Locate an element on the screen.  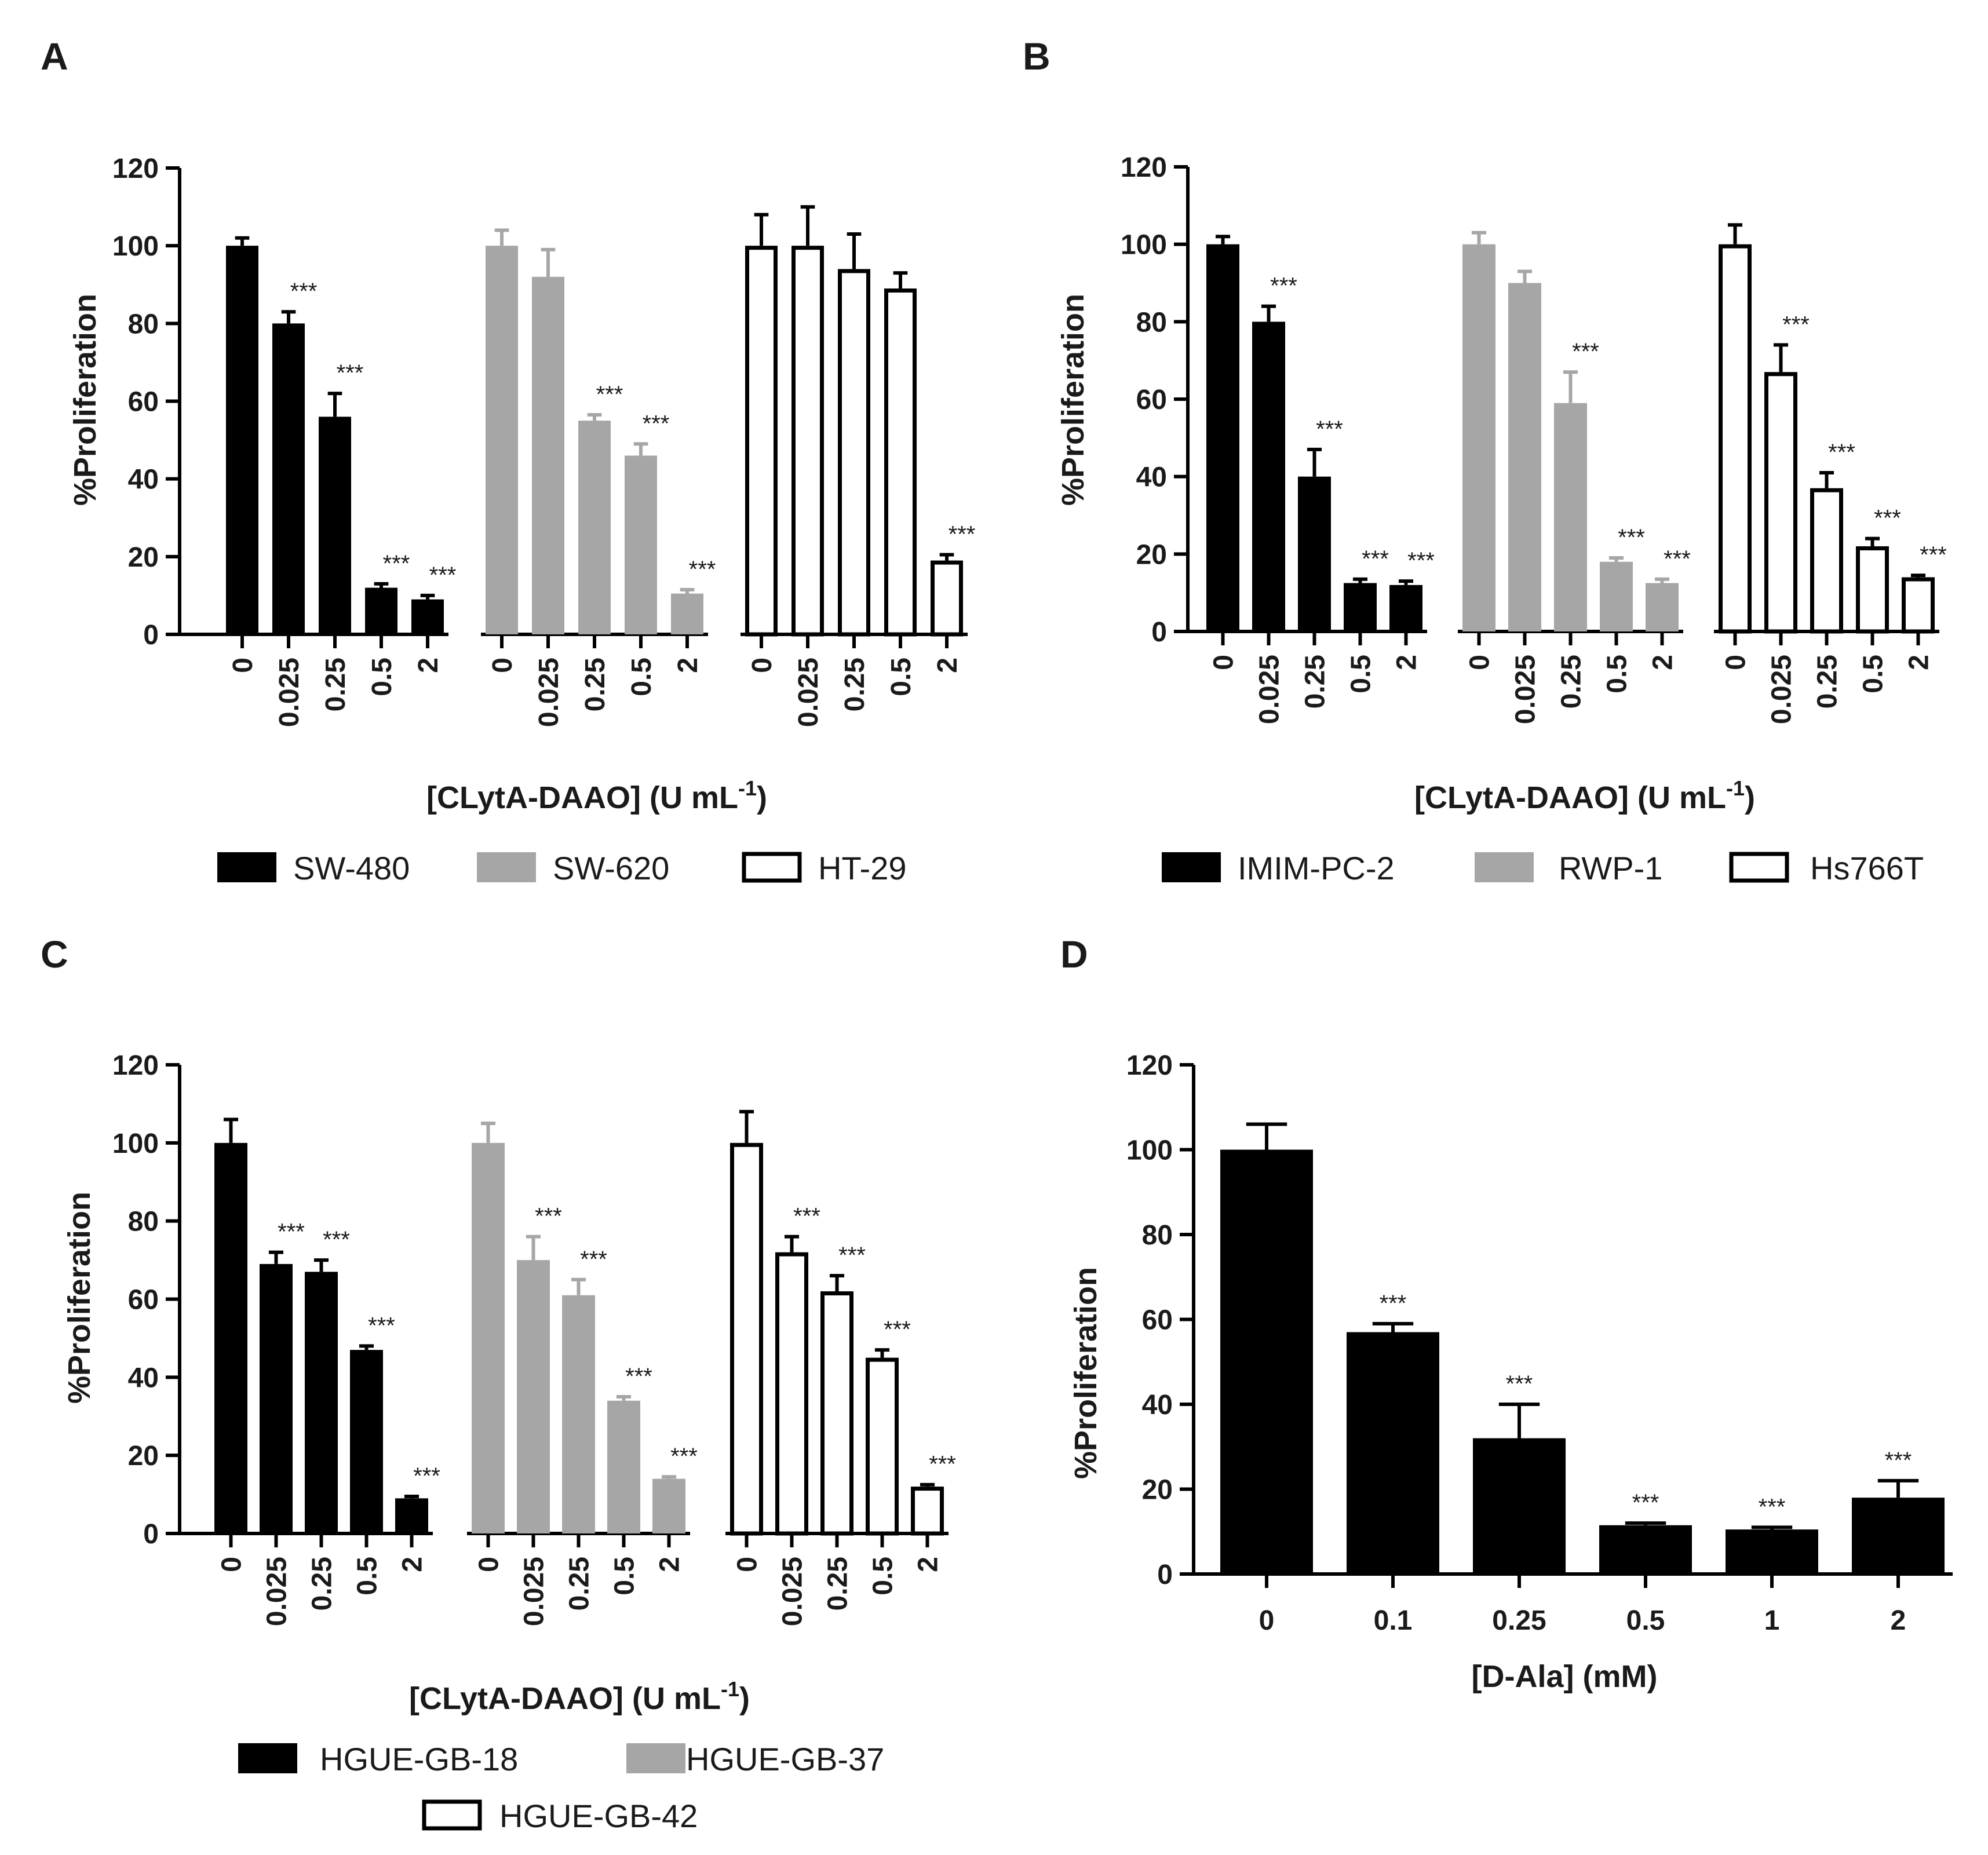
panel-a-y-tick-label: 20 is located at coordinates (143, 557).